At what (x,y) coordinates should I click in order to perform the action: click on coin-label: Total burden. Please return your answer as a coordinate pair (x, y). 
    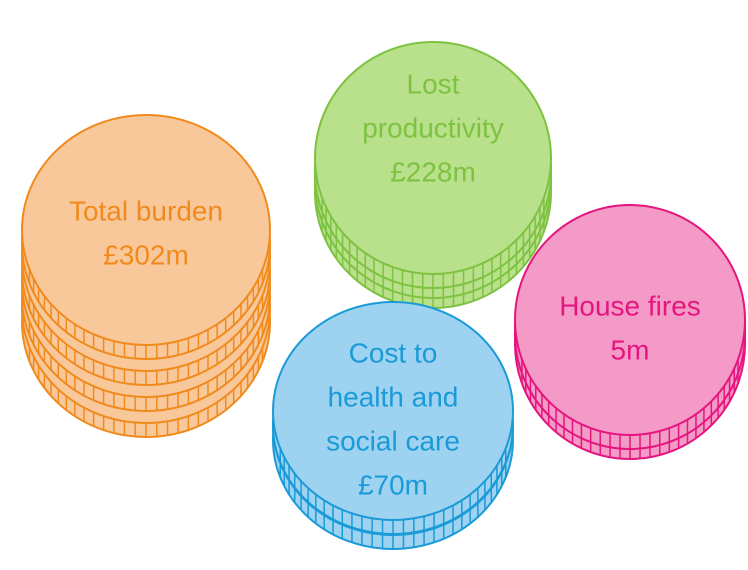
    Looking at the image, I should click on (146, 210).